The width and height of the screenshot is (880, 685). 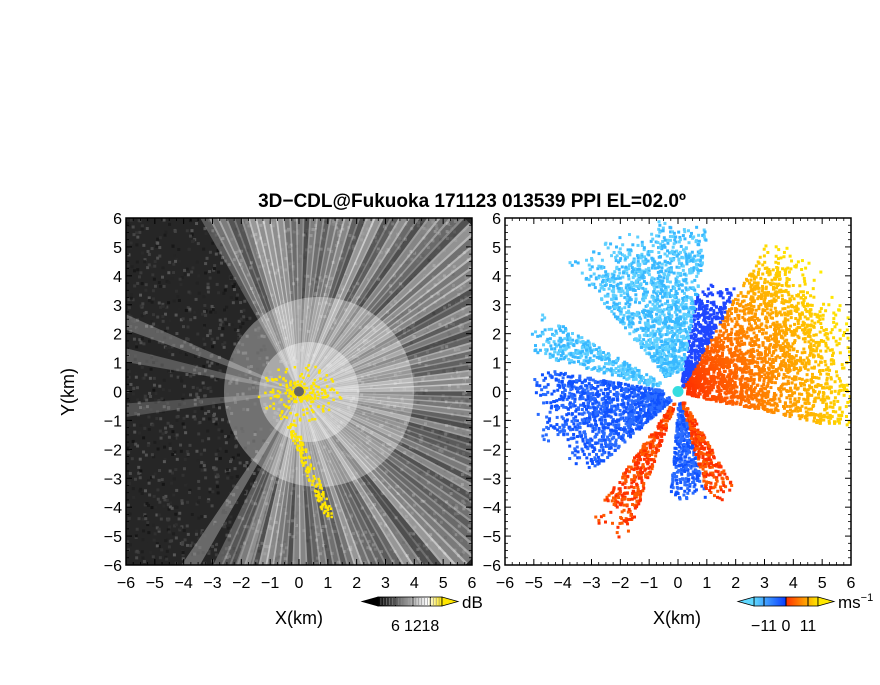 I want to click on y-tick-label: −3, so click(x=113, y=479).